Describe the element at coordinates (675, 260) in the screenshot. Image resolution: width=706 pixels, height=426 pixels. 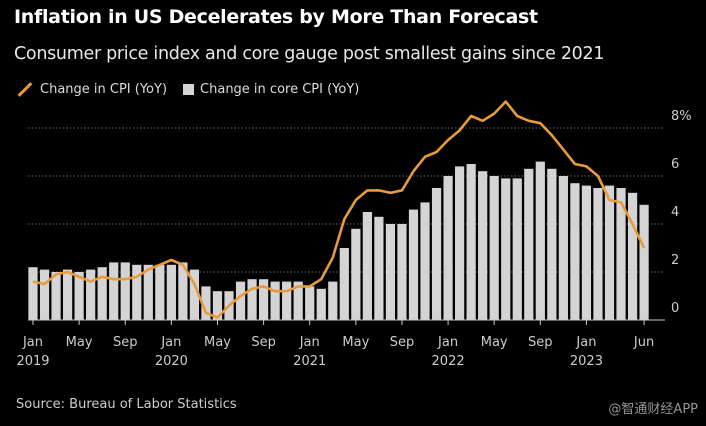
I see `y-tick-label: 2` at that location.